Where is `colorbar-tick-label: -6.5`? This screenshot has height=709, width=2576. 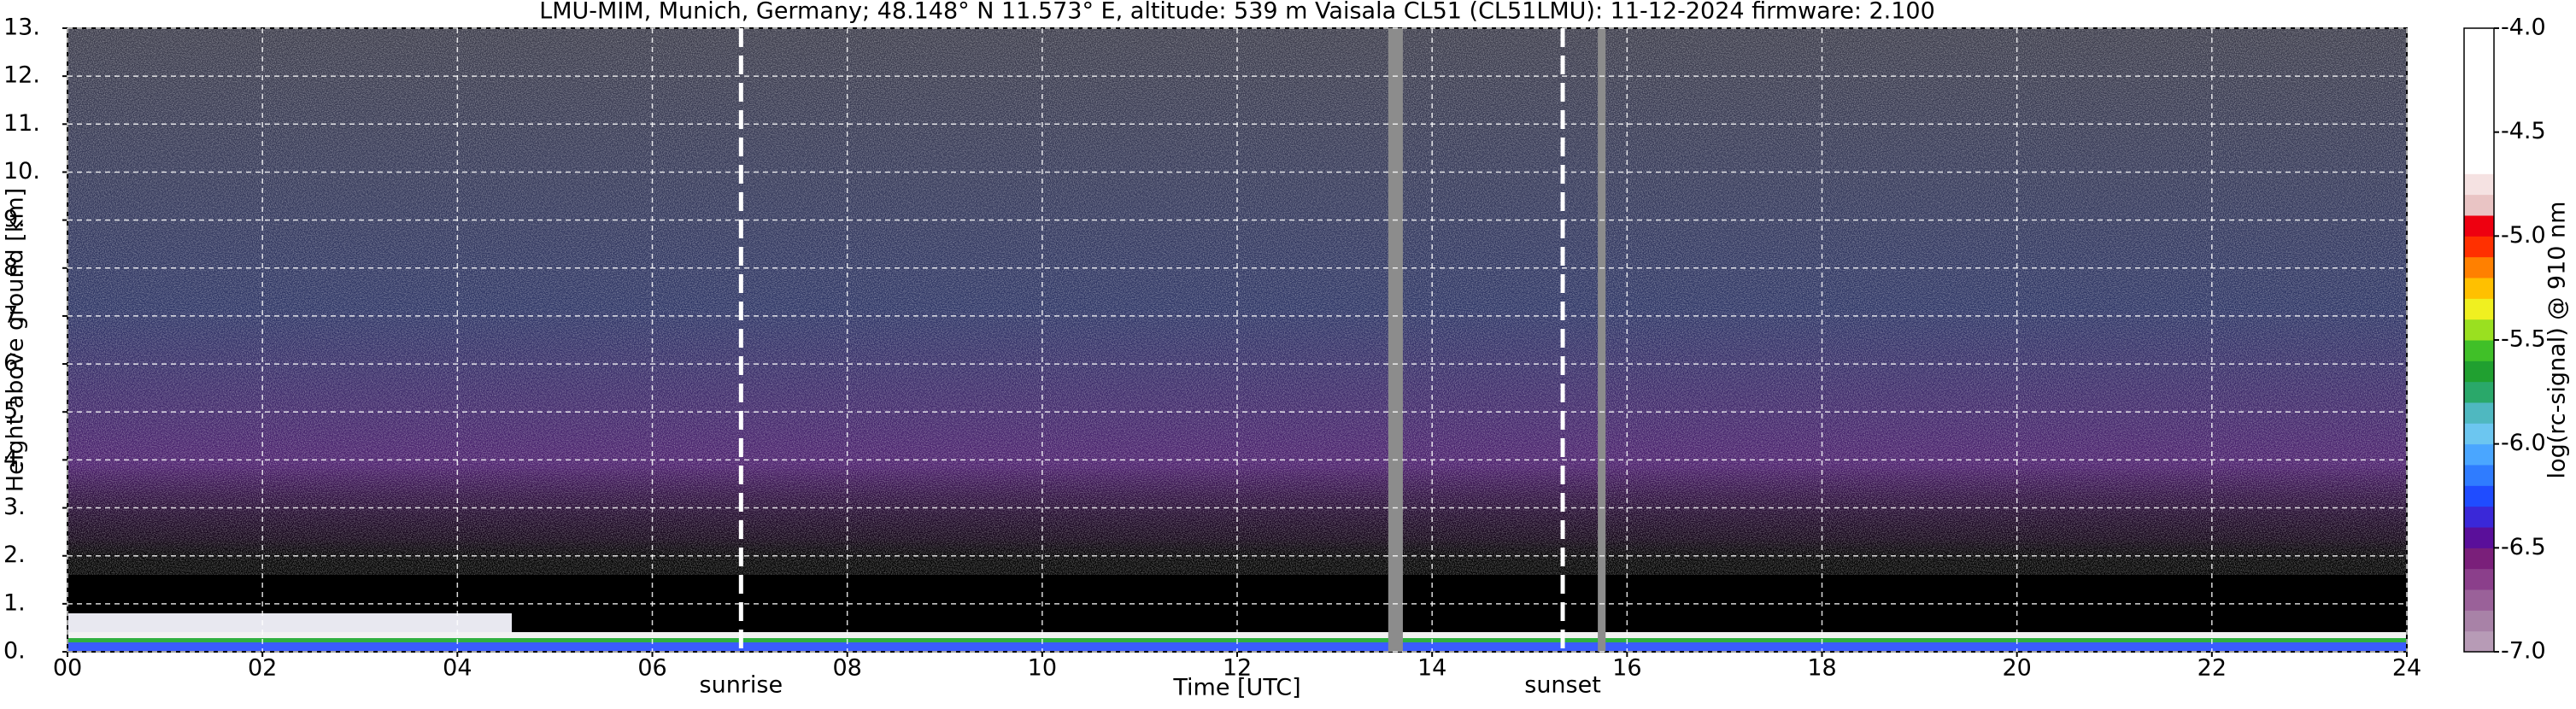 colorbar-tick-label: -6.5 is located at coordinates (2523, 547).